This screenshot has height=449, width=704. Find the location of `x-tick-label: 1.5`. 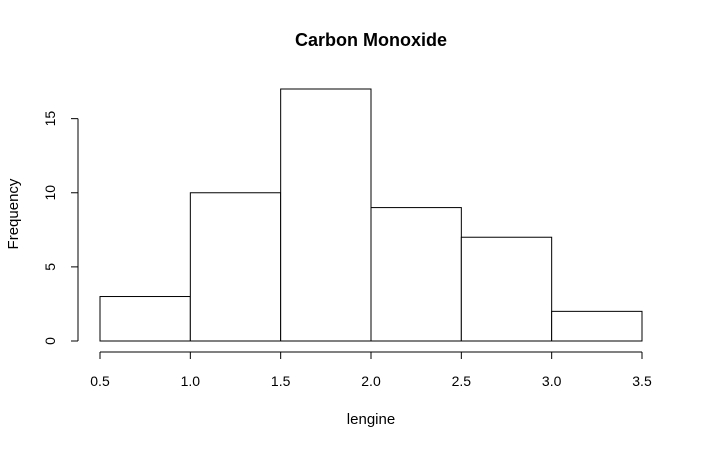

x-tick-label: 1.5 is located at coordinates (281, 381).